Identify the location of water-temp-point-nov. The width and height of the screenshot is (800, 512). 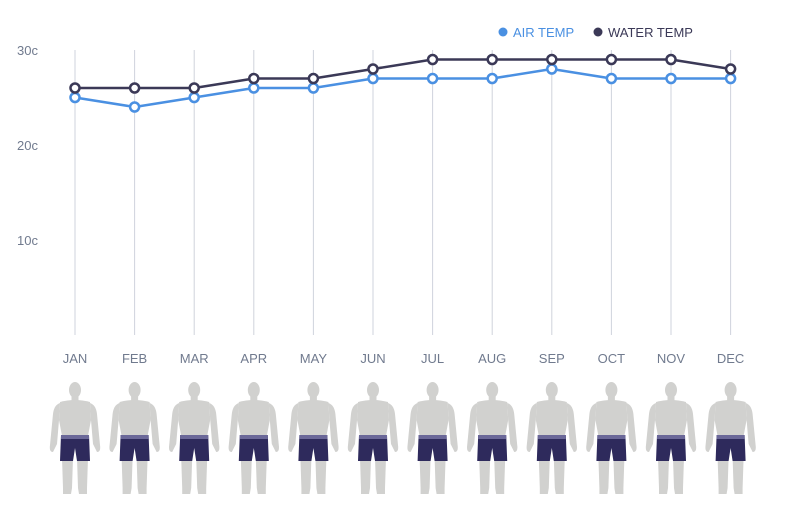
(671, 59).